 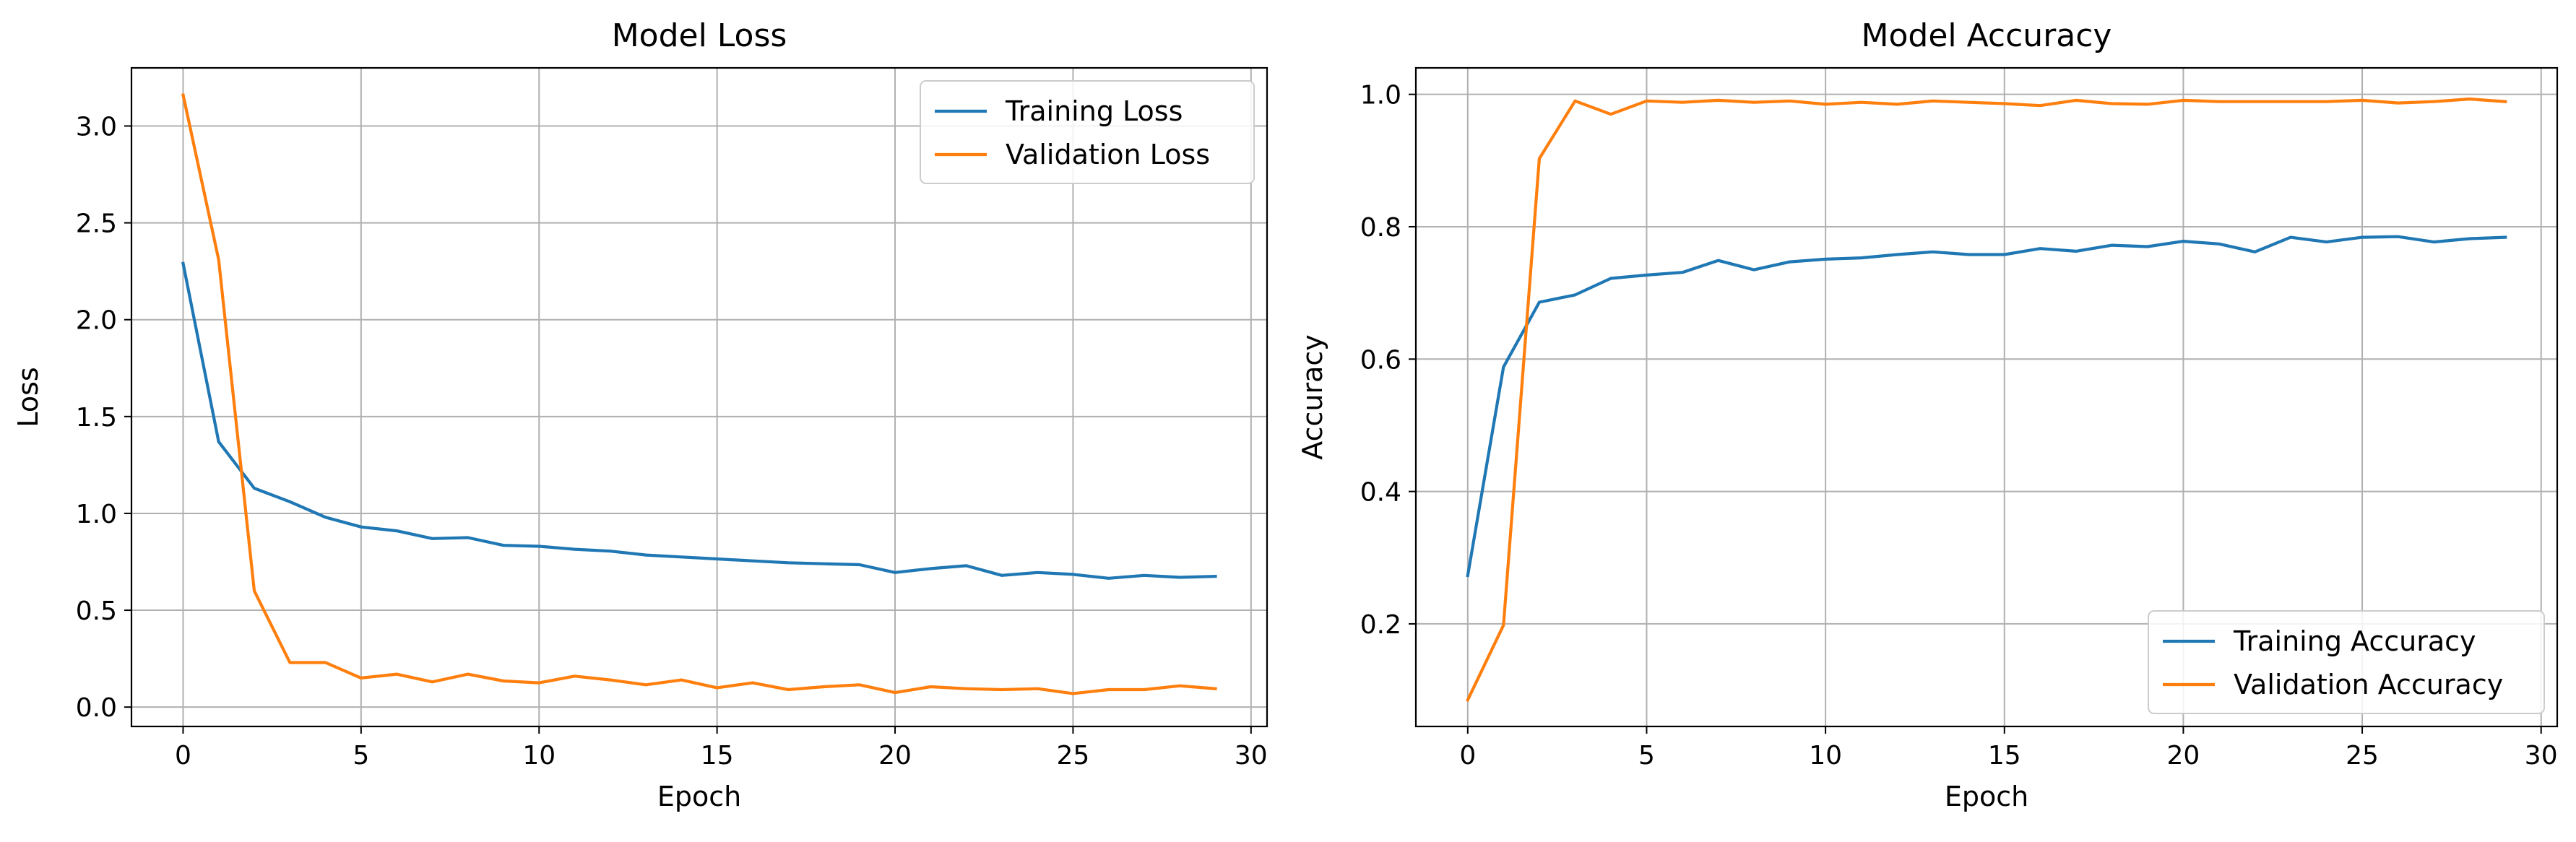 What do you see at coordinates (97, 708) in the screenshot?
I see `loss-y-tick-label: 0.0` at bounding box center [97, 708].